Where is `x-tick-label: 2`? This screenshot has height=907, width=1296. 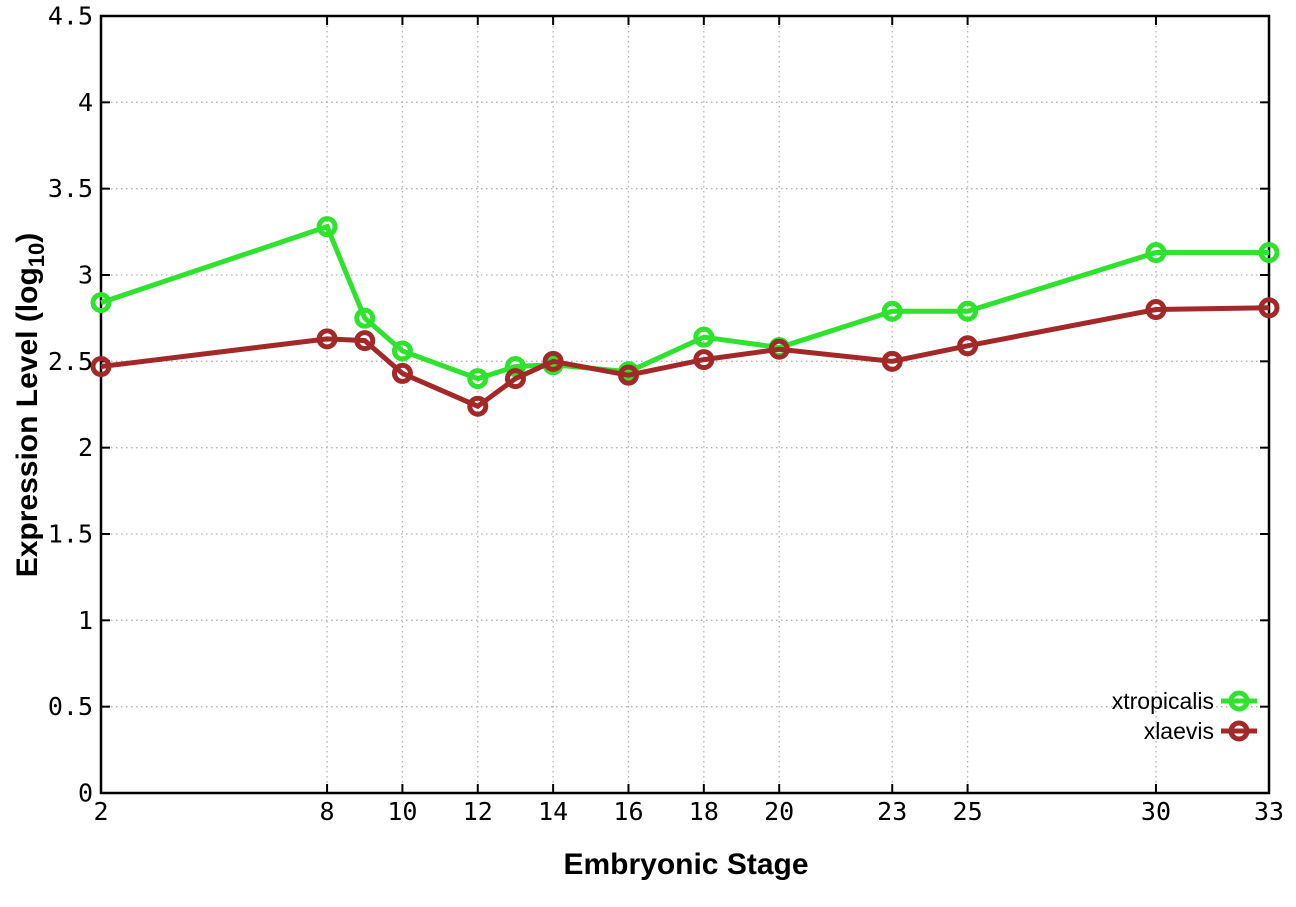 x-tick-label: 2 is located at coordinates (100, 811).